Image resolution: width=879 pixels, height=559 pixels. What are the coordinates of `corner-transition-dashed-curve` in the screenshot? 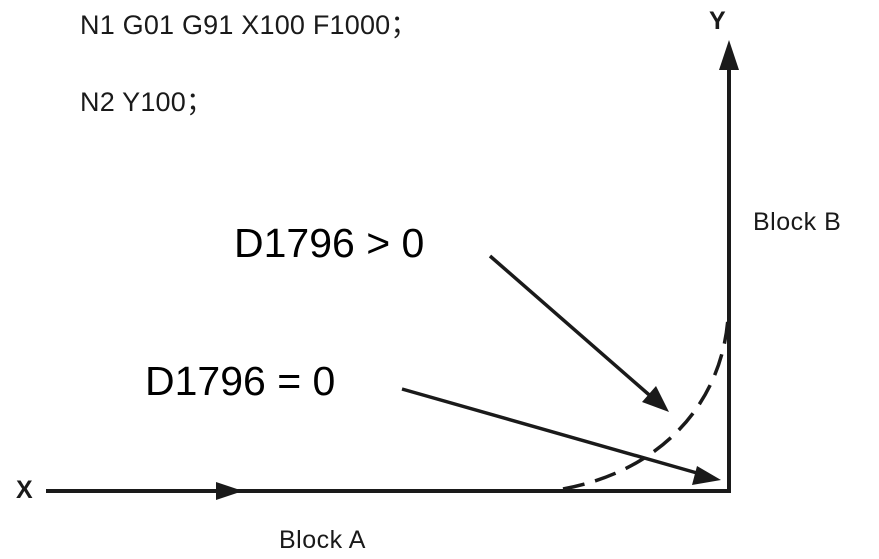 It's located at (646, 404).